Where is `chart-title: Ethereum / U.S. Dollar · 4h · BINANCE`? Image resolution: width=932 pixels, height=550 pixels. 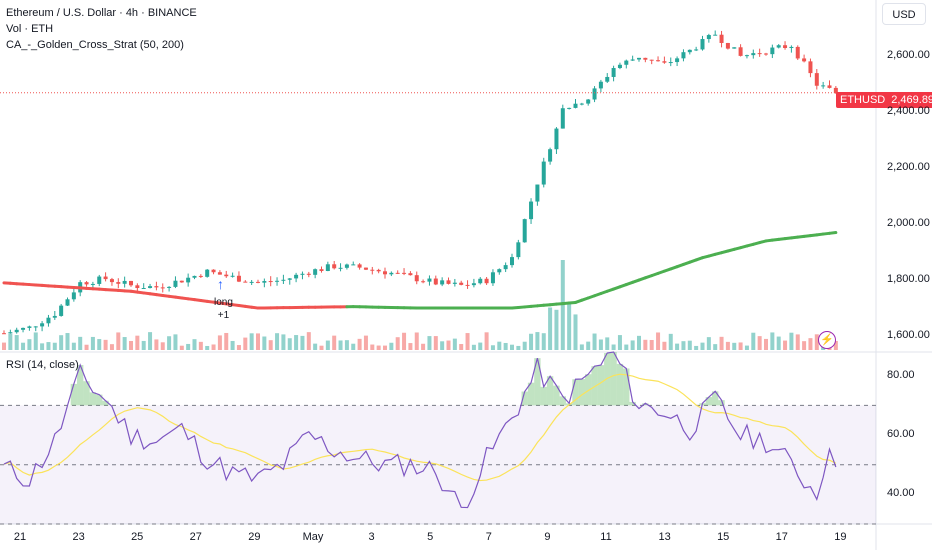 chart-title: Ethereum / U.S. Dollar · 4h · BINANCE is located at coordinates (101, 13).